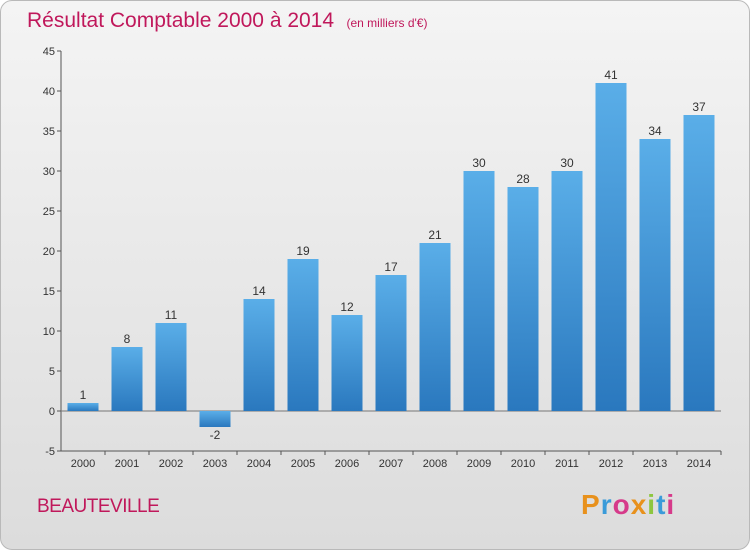 Image resolution: width=750 pixels, height=550 pixels. Describe the element at coordinates (215, 464) in the screenshot. I see `x-tick-label: 2003` at that location.